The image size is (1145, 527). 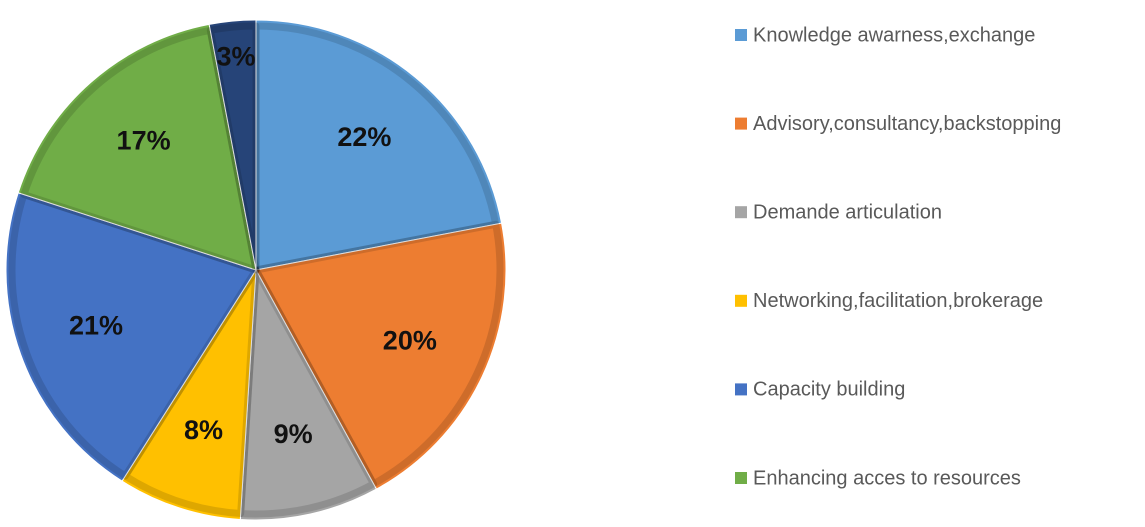 What do you see at coordinates (410, 341) in the screenshot?
I see `value-label: 20%` at bounding box center [410, 341].